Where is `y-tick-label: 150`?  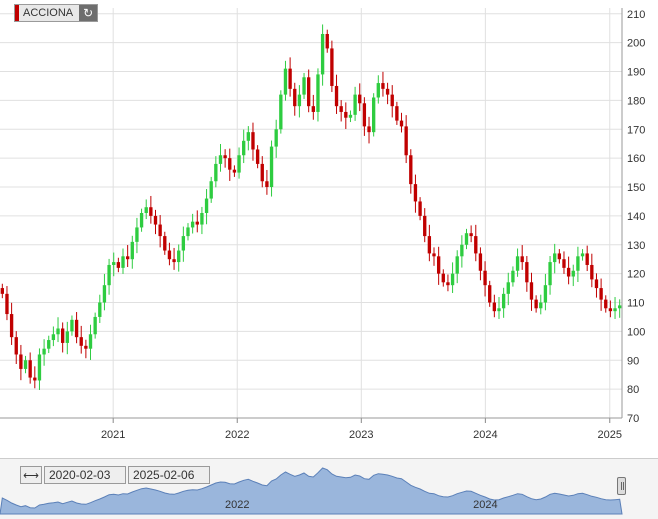
y-tick-label: 150 is located at coordinates (636, 188).